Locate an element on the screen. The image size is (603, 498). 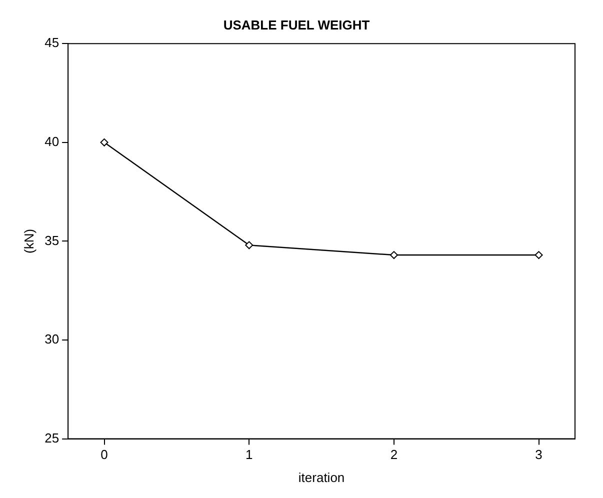
y-tick-label: 25 is located at coordinates (52, 438).